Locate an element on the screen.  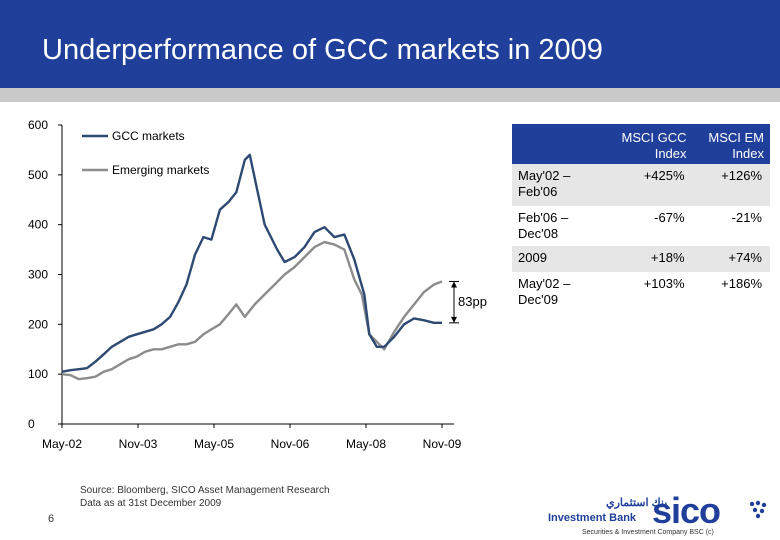
table-row-label: May'02 – Feb'06 is located at coordinates (558, 185).